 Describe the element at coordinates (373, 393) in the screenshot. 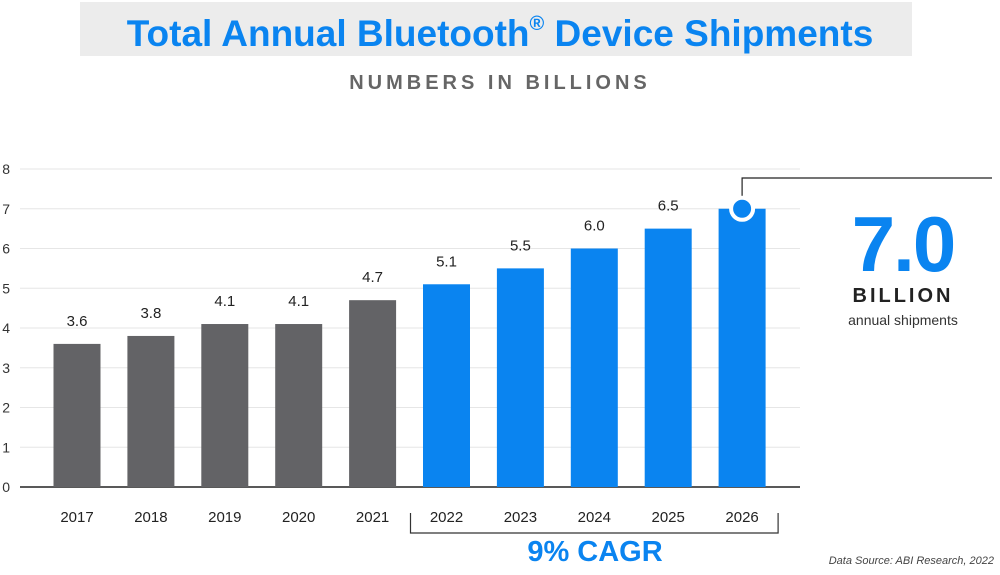

I see `bar-2021` at that location.